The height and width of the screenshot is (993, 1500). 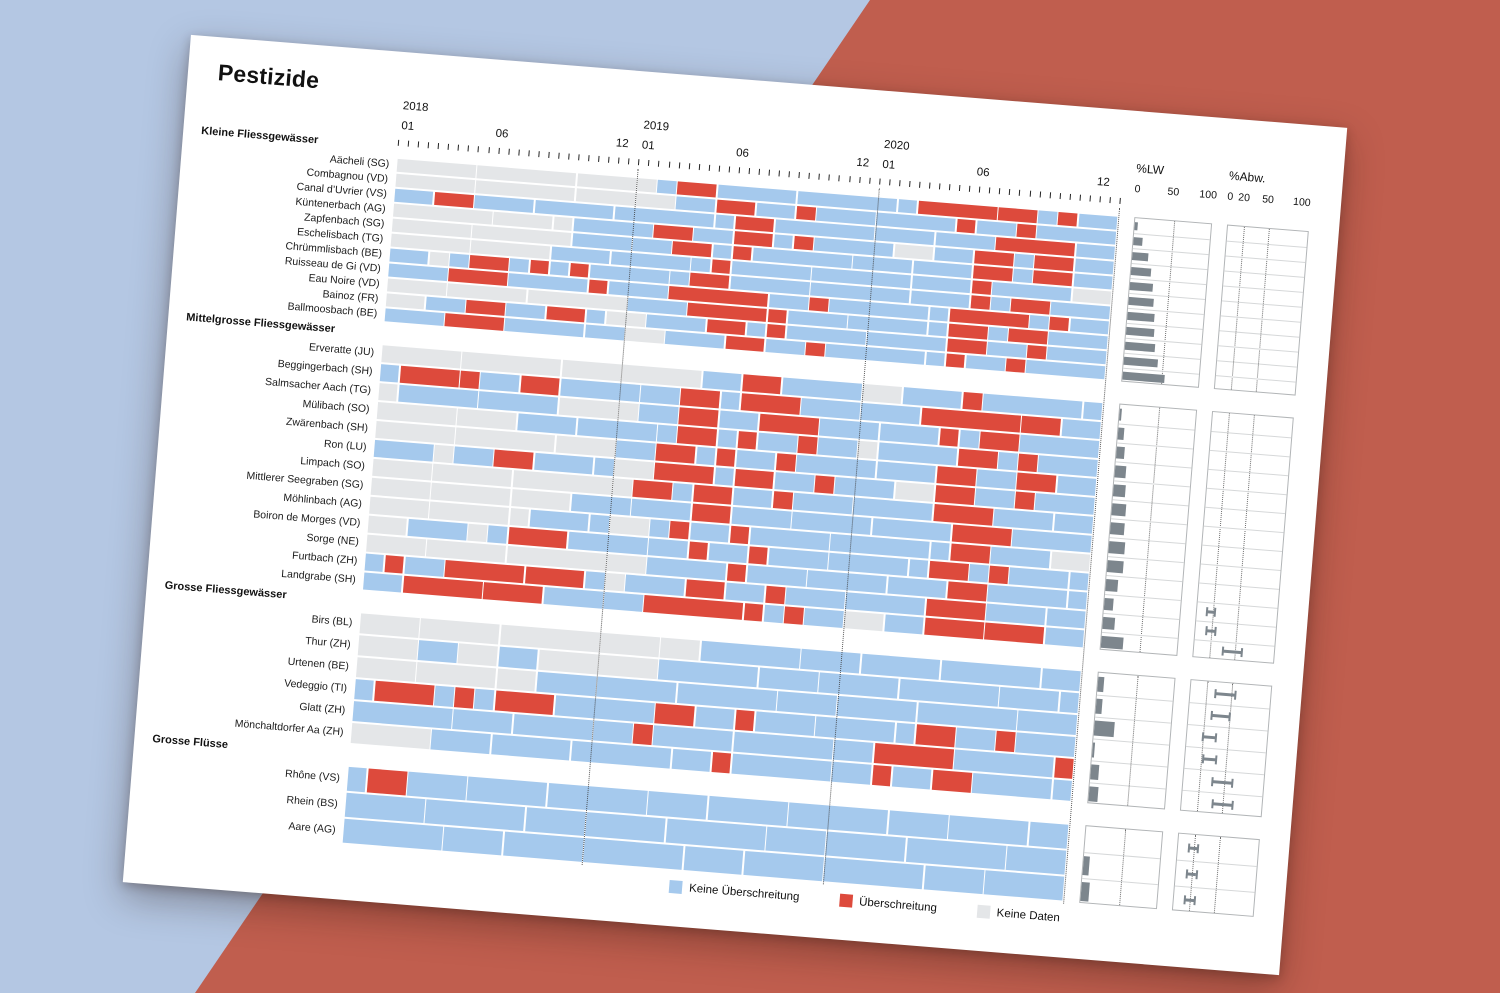 I want to click on axis-year-label: 2020, so click(x=897, y=145).